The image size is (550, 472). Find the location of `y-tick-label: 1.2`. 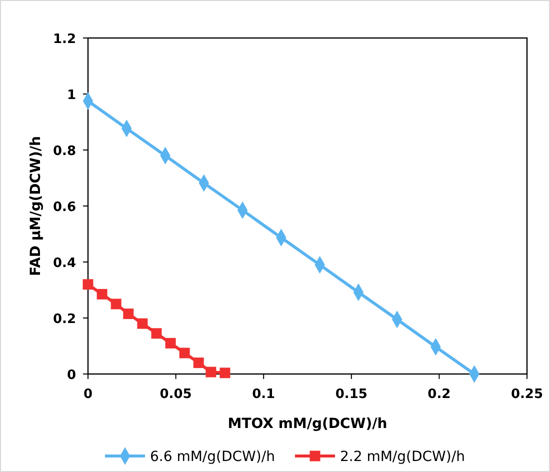

y-tick-label: 1.2 is located at coordinates (64, 39).